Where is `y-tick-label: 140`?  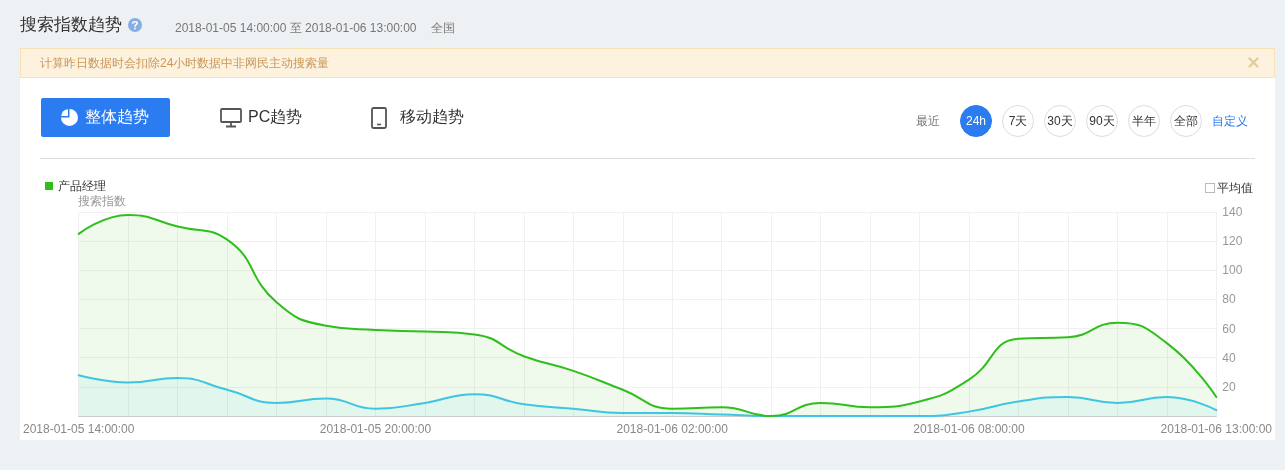
y-tick-label: 140 is located at coordinates (1232, 212).